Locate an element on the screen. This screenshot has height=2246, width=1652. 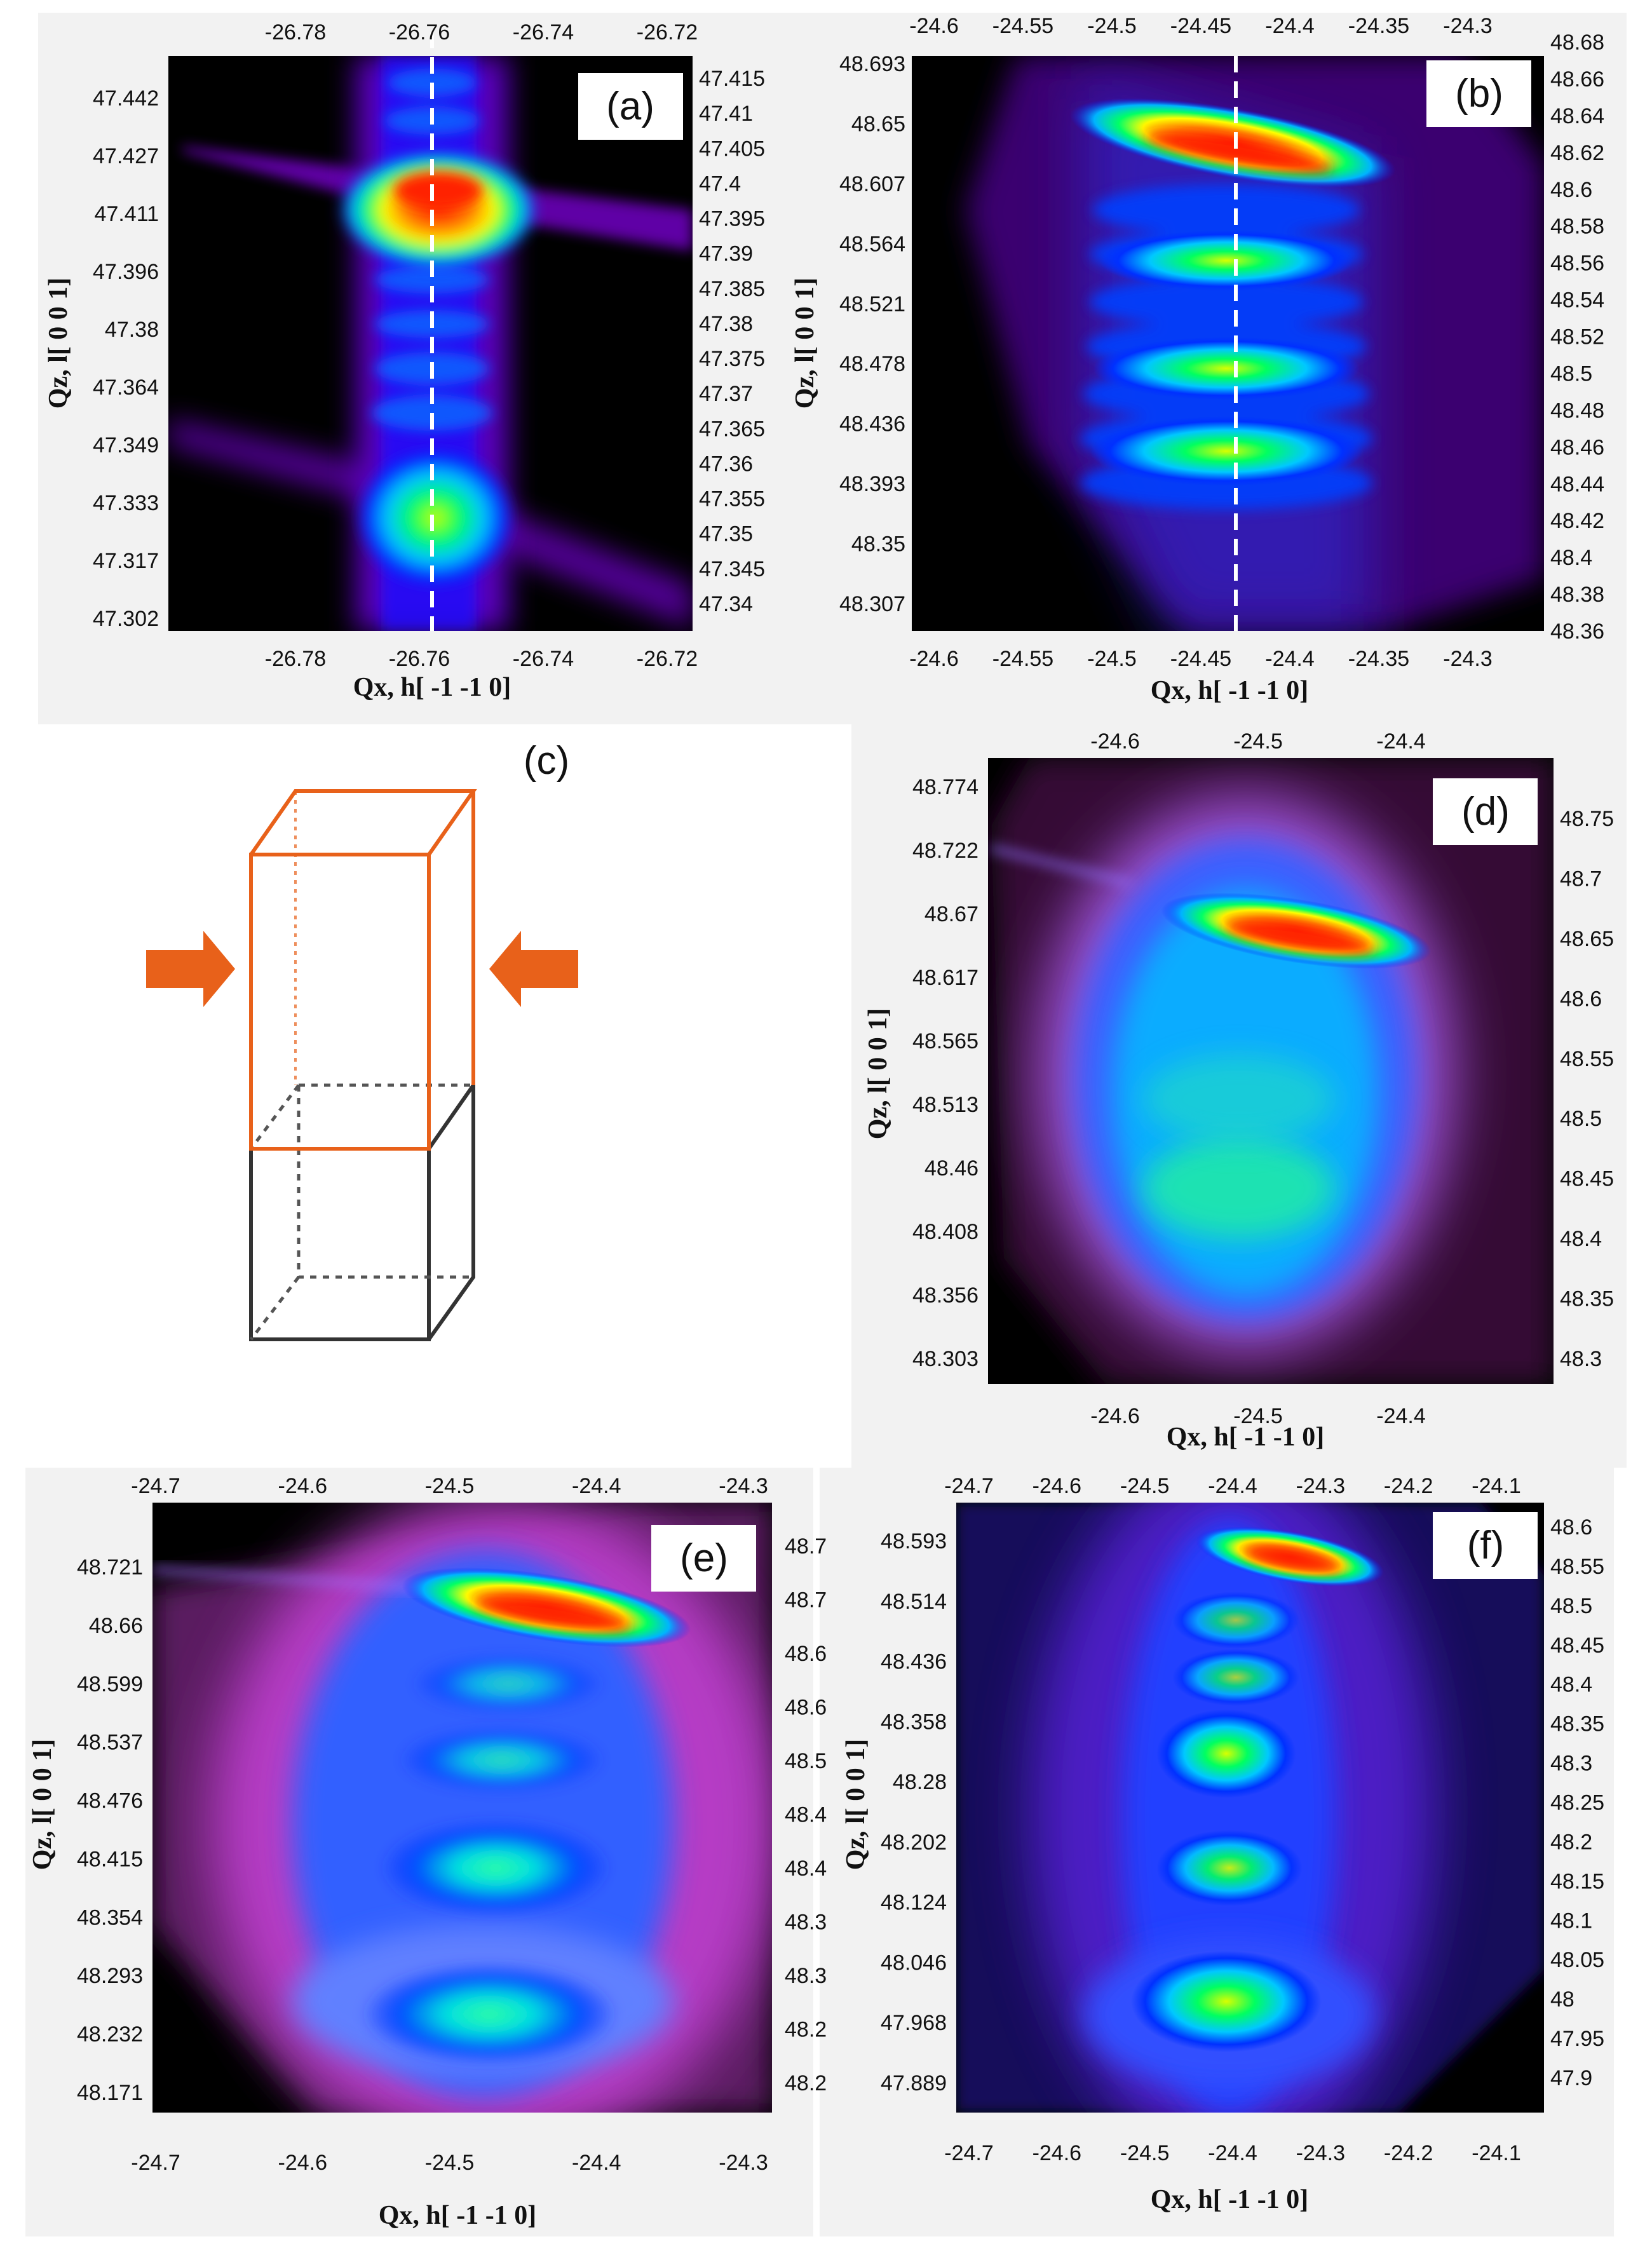
panel-d-label: (d) is located at coordinates (1486, 812).